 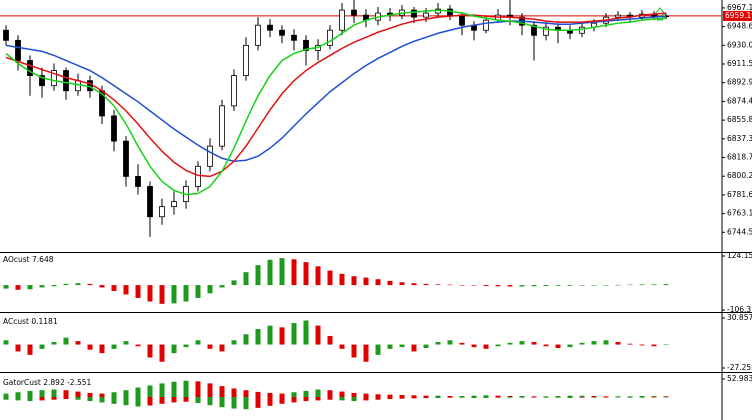 What do you see at coordinates (739, 157) in the screenshot?
I see `y-tick-label: 6818.75` at bounding box center [739, 157].